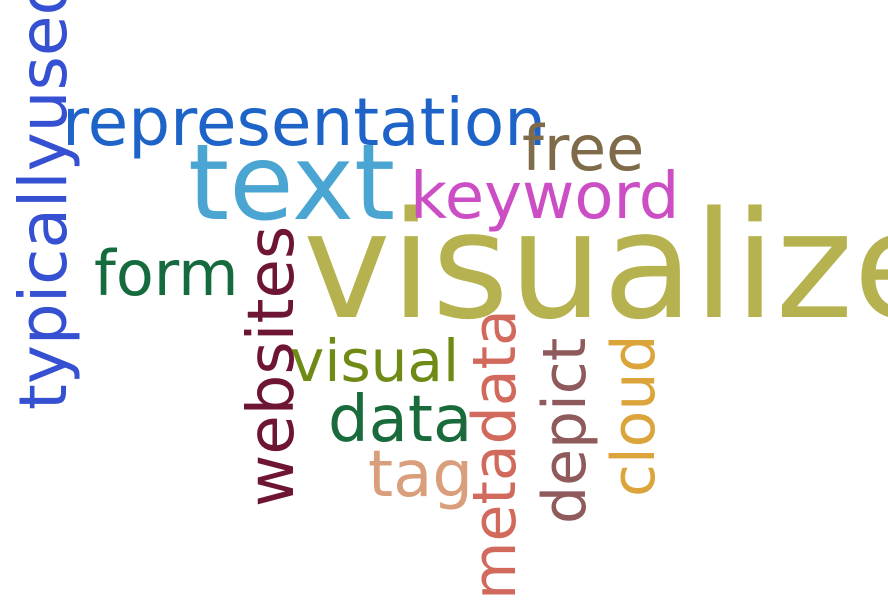 Image resolution: width=888 pixels, height=600 pixels. What do you see at coordinates (583, 148) in the screenshot?
I see `word-free: free` at bounding box center [583, 148].